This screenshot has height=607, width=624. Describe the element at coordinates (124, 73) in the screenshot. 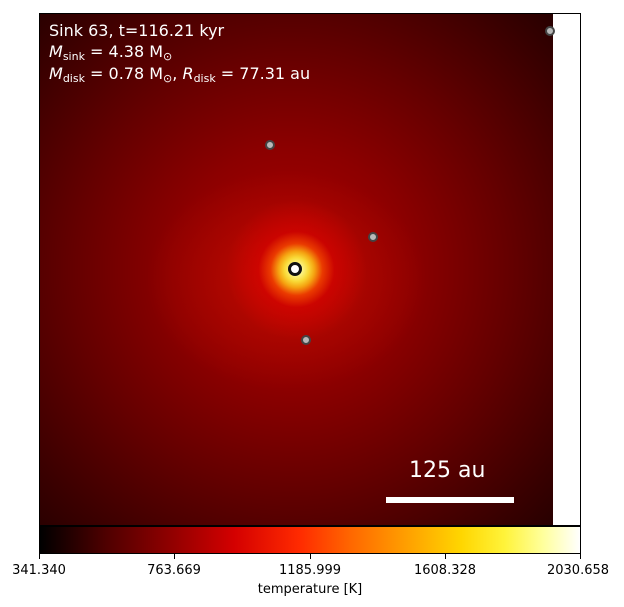

I see `disk-mass-value: = 0.78 M` at that location.